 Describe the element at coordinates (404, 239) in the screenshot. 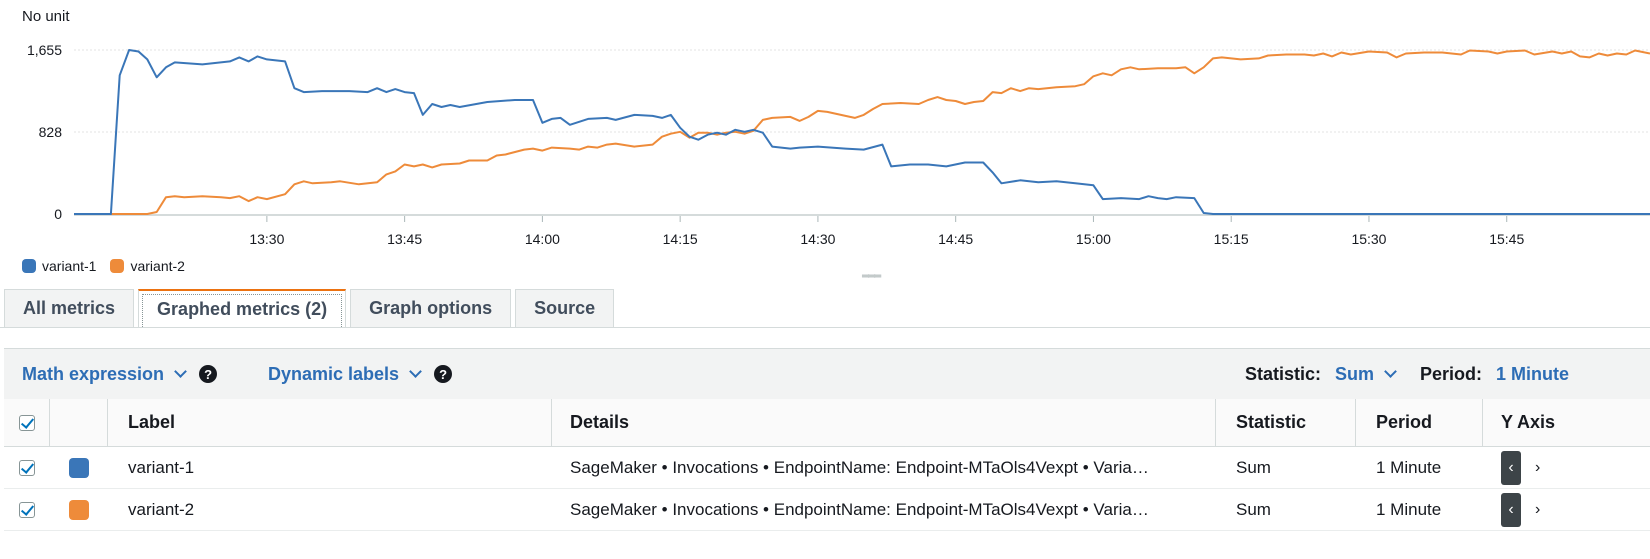

I see `x-tick-label: 13:45` at that location.